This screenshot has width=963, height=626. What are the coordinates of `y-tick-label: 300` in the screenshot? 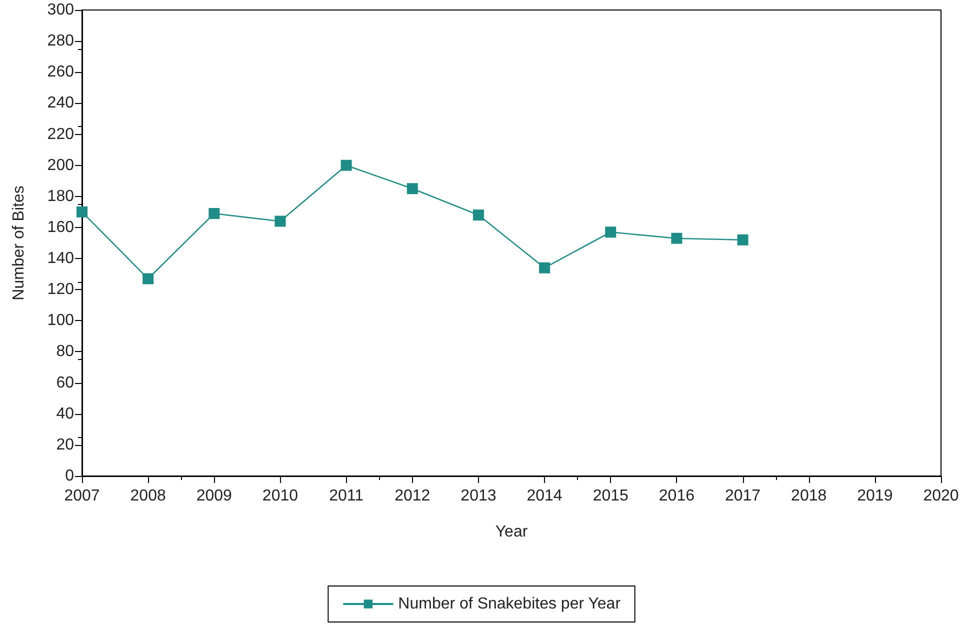 It's located at (60, 10).